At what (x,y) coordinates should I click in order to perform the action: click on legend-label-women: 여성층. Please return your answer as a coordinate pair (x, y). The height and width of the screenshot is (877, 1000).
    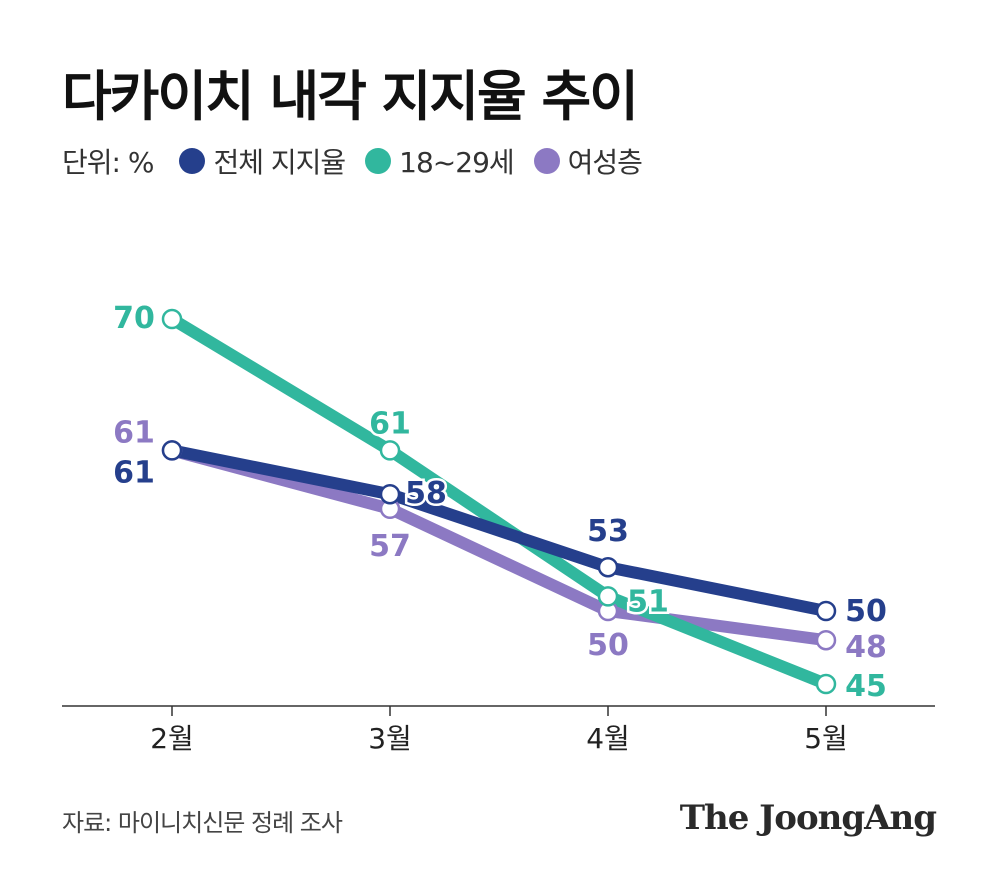
    Looking at the image, I should click on (605, 162).